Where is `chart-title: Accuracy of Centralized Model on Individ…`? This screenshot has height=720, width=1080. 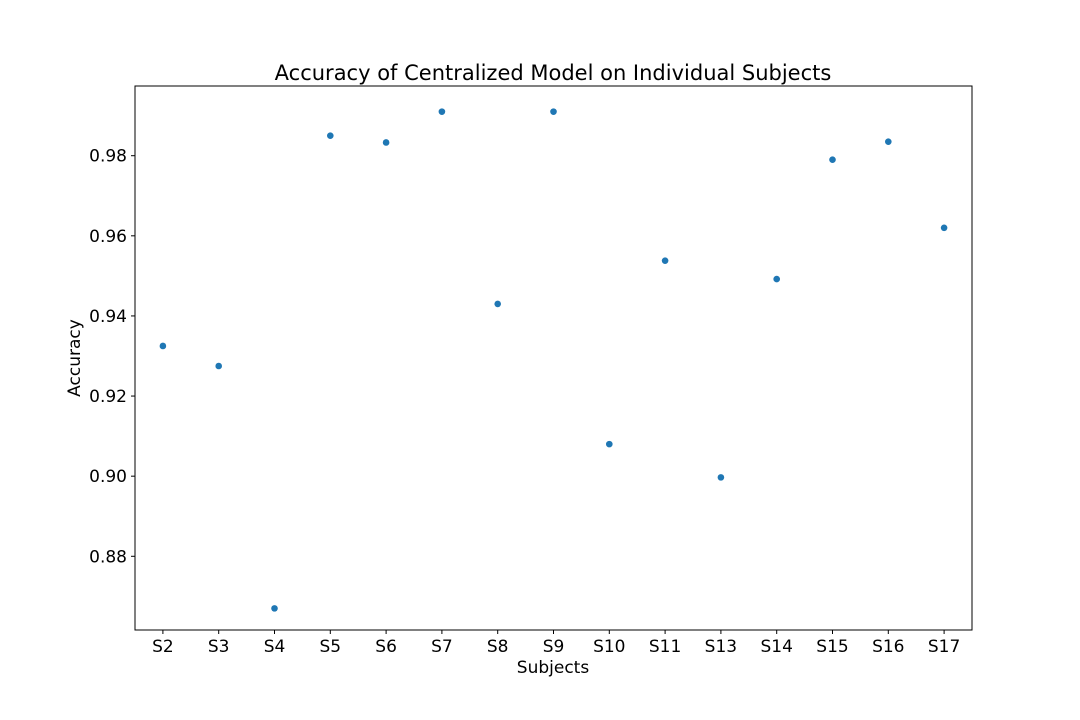 chart-title: Accuracy of Centralized Model on Individ… is located at coordinates (553, 73).